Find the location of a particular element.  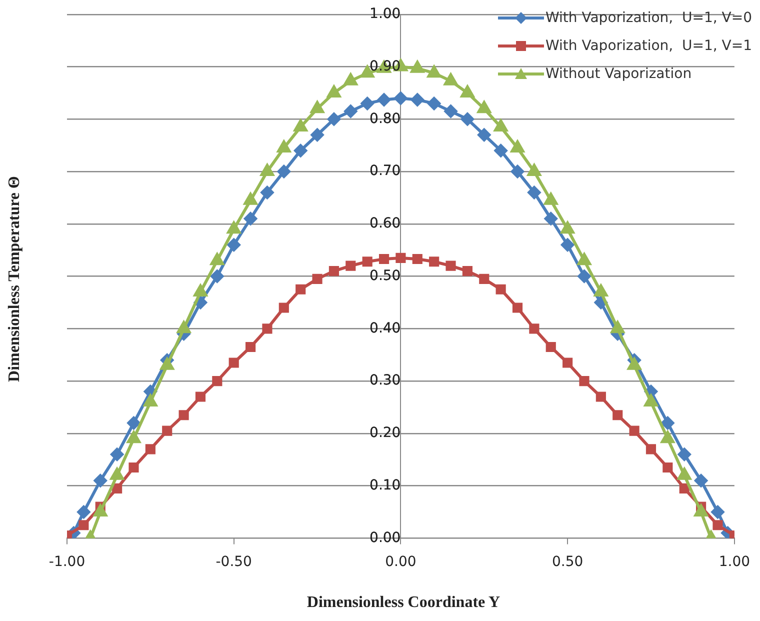

y-tick-label: 0.00 is located at coordinates (385, 538).